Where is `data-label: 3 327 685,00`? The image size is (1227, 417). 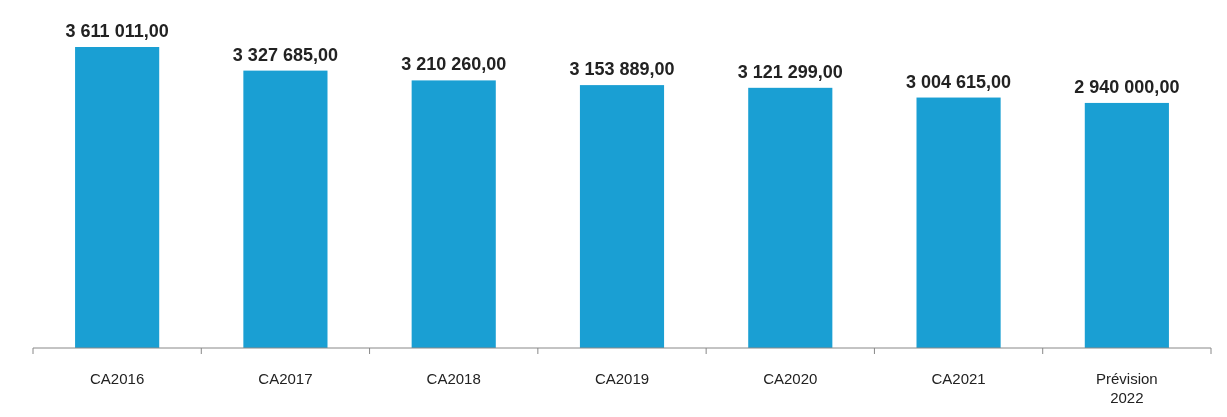 data-label: 3 327 685,00 is located at coordinates (285, 54).